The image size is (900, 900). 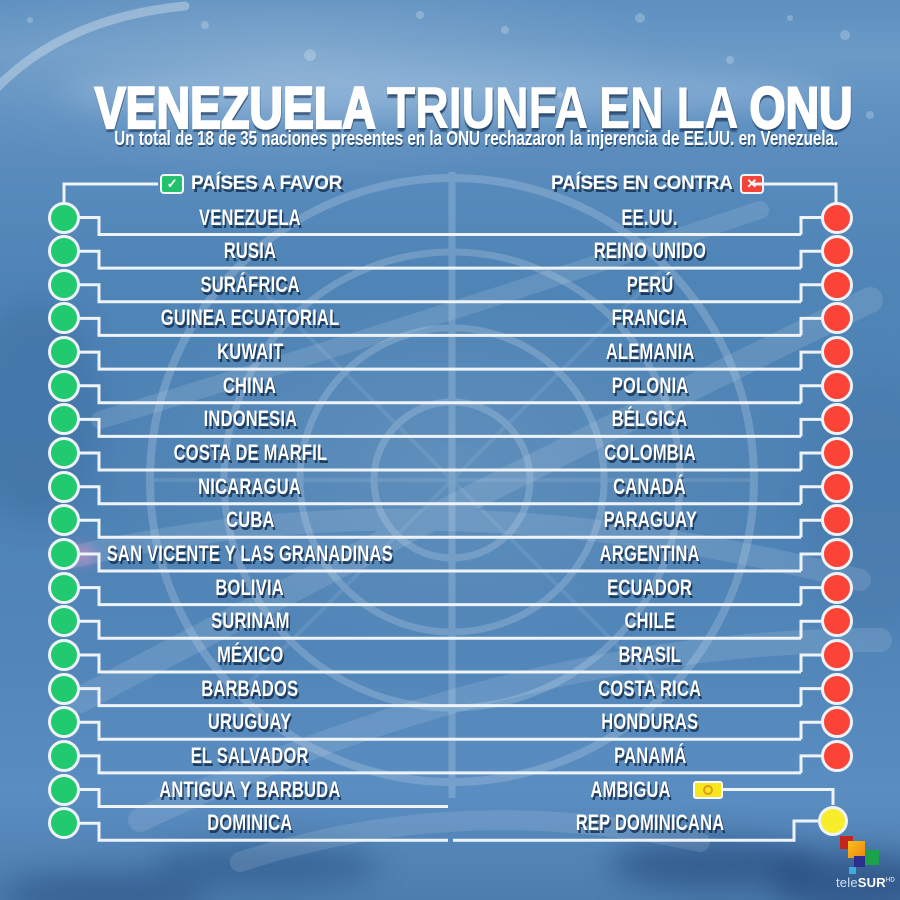 What do you see at coordinates (234, 108) in the screenshot?
I see `title-word-venezuela: VENEZUELA` at bounding box center [234, 108].